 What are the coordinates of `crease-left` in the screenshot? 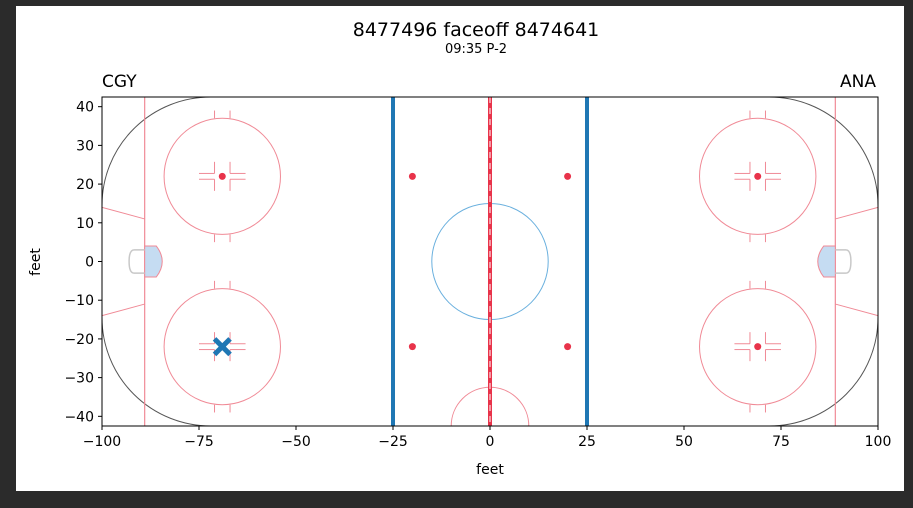 It's located at (153, 261).